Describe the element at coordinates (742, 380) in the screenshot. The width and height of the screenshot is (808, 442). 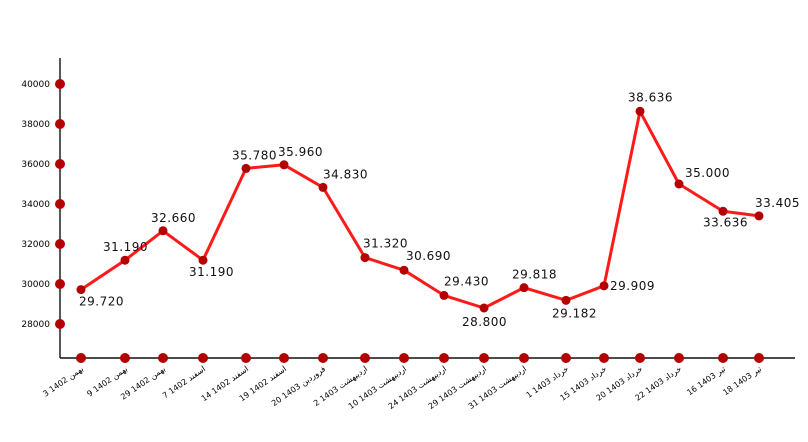
I see `x-tick-label: 18 تیر 1403` at that location.